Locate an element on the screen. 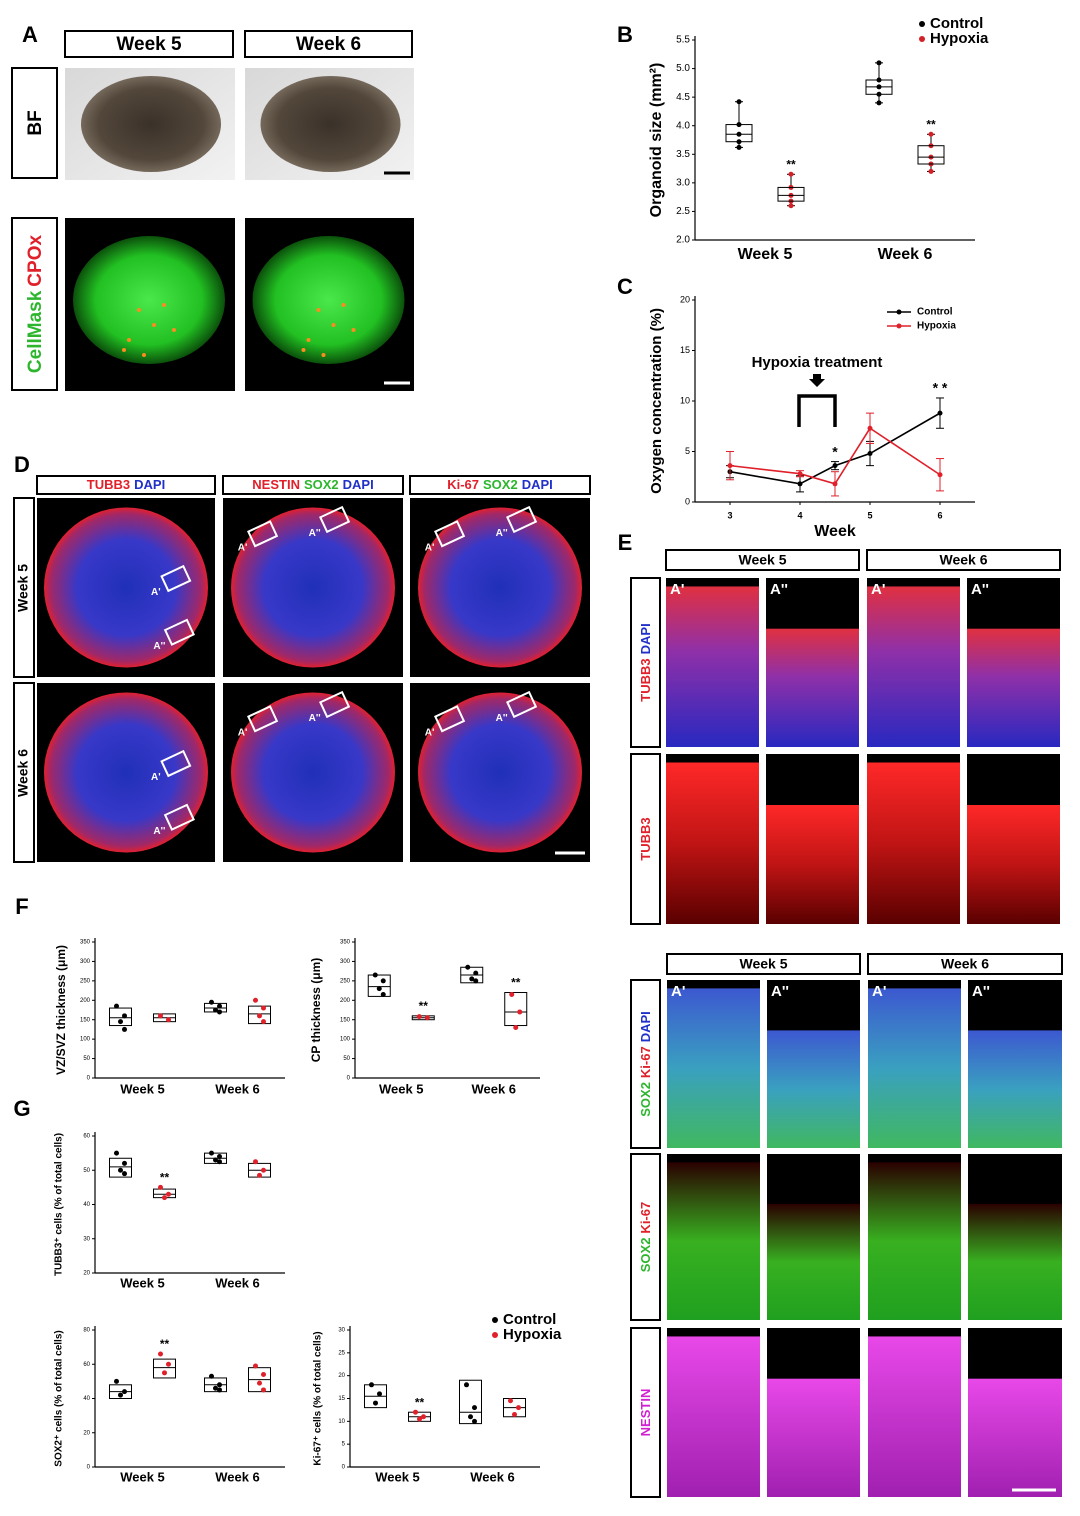 The image size is (1080, 1516). y-tick-label: 10 is located at coordinates (341, 1422).